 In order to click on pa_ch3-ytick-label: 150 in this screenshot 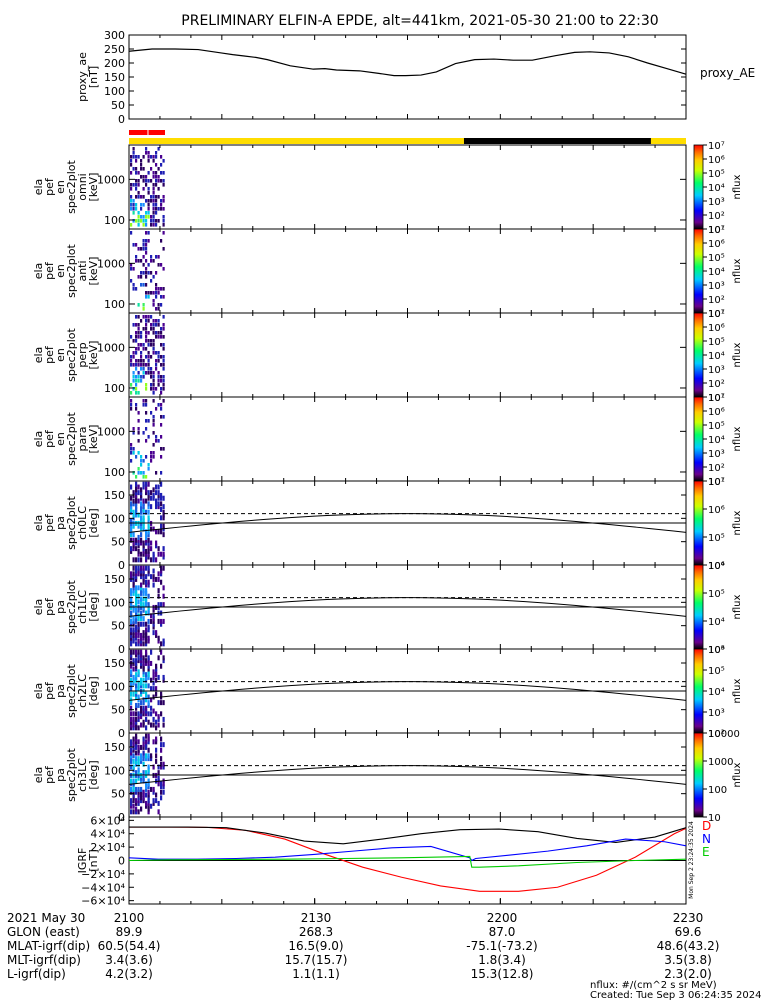, I will do `click(114, 747)`.